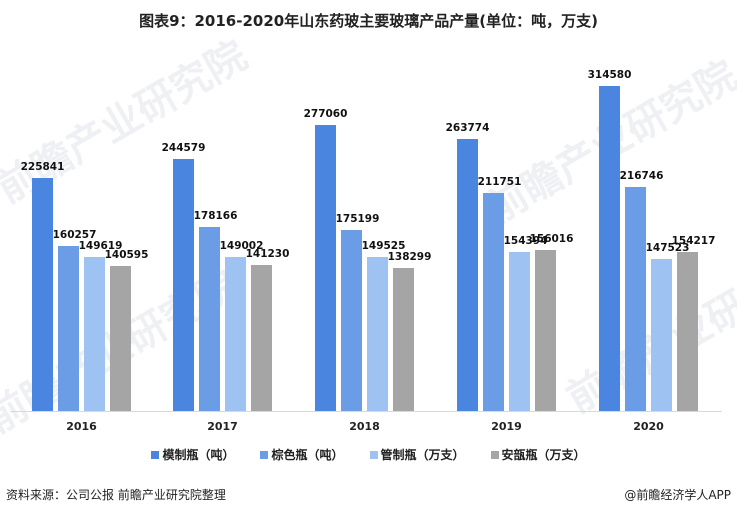 Image resolution: width=737 pixels, height=512 pixels. What do you see at coordinates (126, 254) in the screenshot?
I see `data-label: 140595` at bounding box center [126, 254].